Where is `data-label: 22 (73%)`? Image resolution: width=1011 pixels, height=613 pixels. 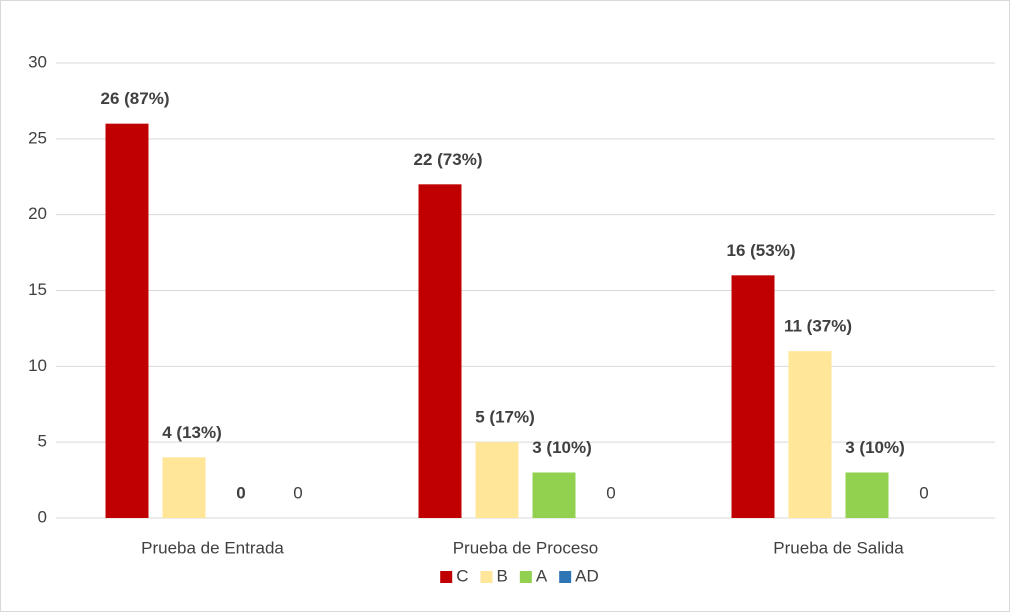 data-label: 22 (73%) is located at coordinates (448, 159).